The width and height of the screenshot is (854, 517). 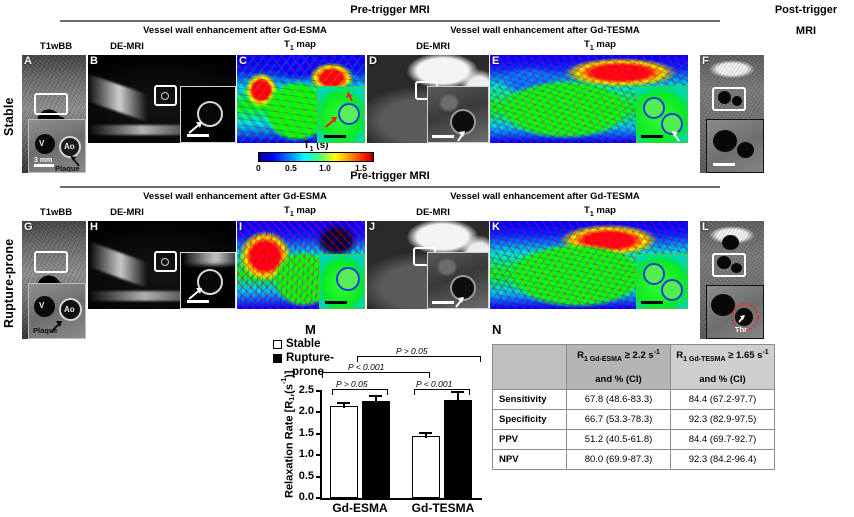 I want to click on bar-esma-rupture, so click(x=376, y=449).